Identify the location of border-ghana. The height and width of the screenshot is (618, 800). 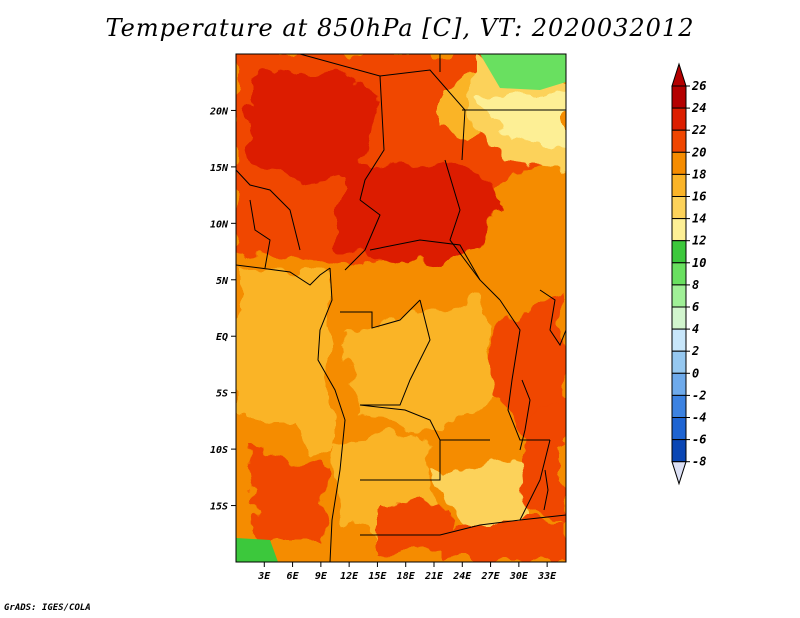
(260, 234).